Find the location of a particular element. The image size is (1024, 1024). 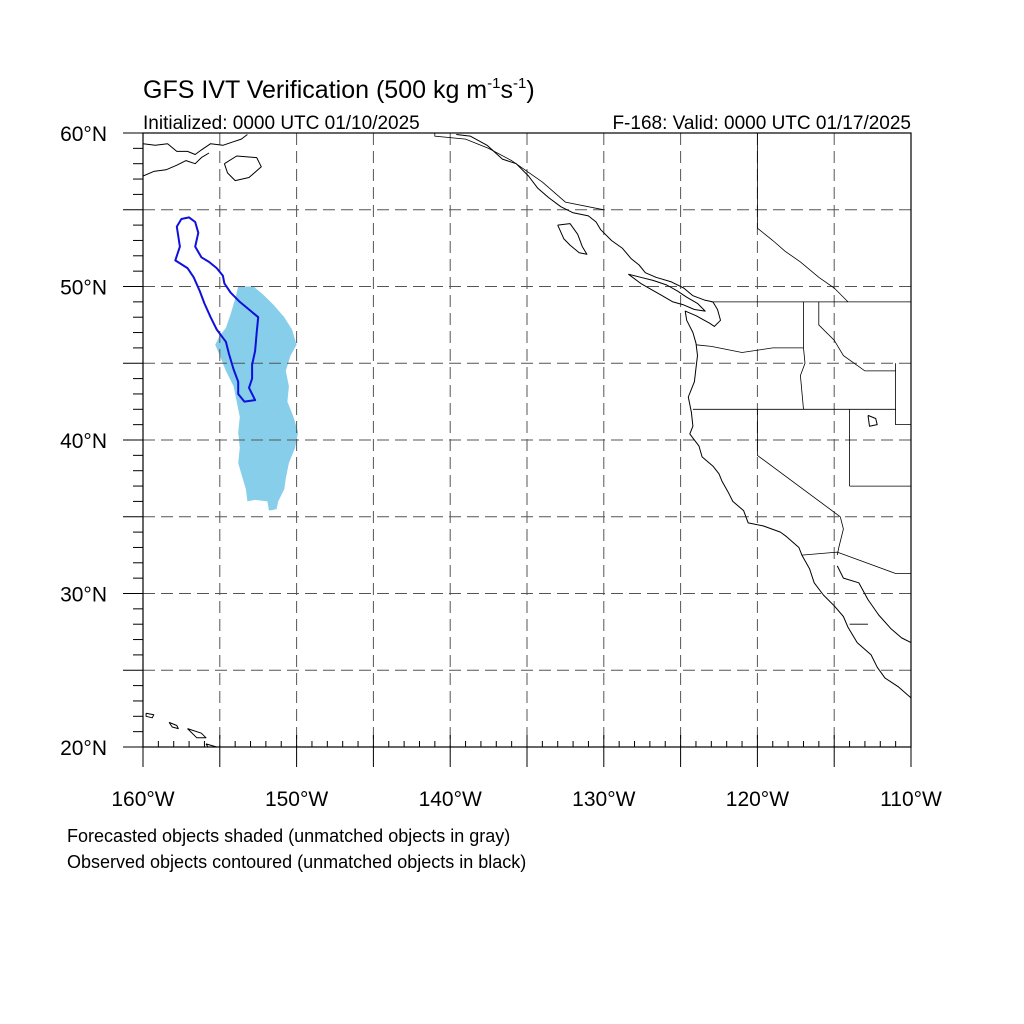

lon-tick-label: 160°W is located at coordinates (142, 799).